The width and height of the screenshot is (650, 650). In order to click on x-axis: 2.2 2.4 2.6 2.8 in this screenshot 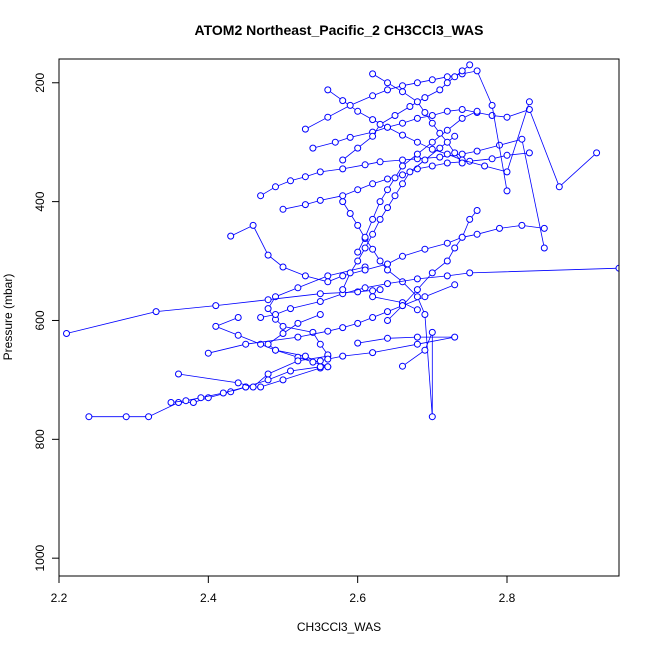, I will do `click(283, 590)`.